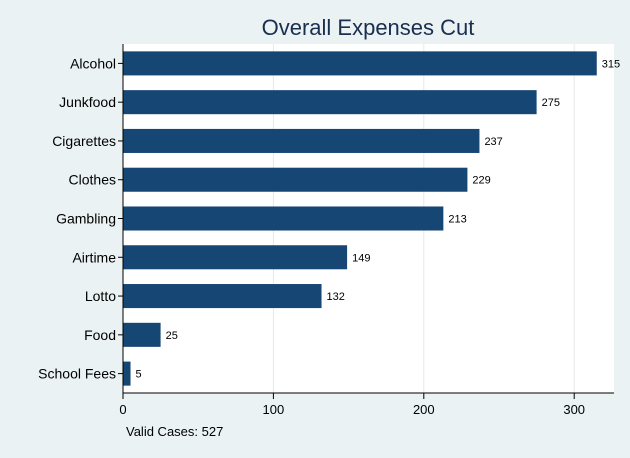  What do you see at coordinates (77, 374) in the screenshot?
I see `category-label: School Fees` at bounding box center [77, 374].